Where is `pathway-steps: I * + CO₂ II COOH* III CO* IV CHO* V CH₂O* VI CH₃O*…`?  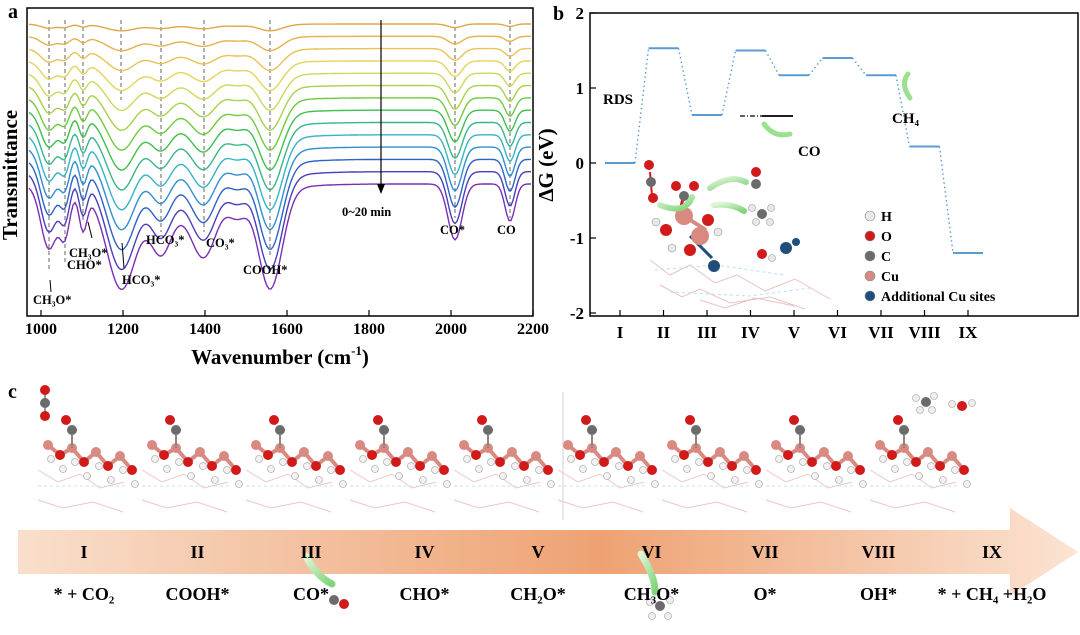
pathway-steps: I * + CO₂ II COOH* III CO* IV CHO* V CH₂O* VI CH₃O*… is located at coordinates (550, 573).